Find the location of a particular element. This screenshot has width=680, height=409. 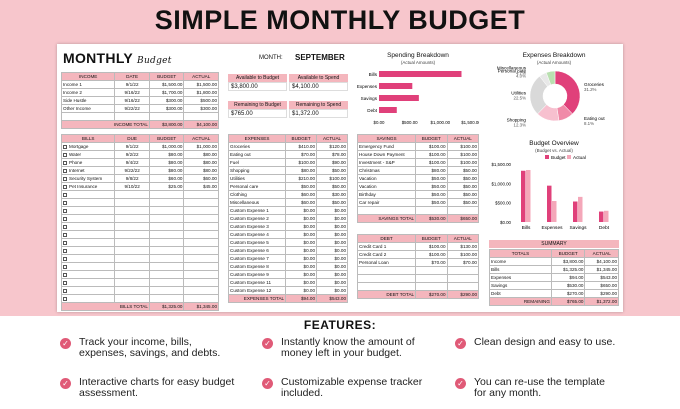

bills-cell: 9/1/22 is located at coordinates (132, 146).